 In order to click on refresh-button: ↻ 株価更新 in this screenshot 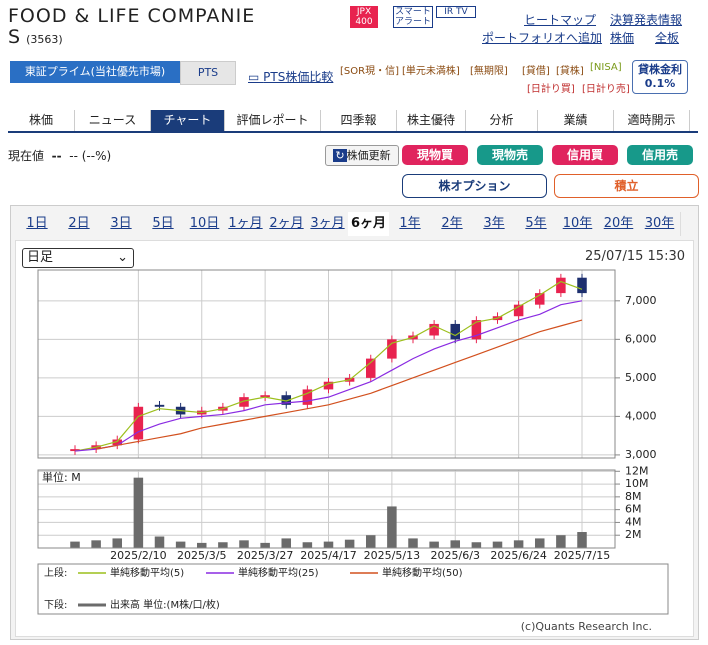, I will do `click(362, 155)`.